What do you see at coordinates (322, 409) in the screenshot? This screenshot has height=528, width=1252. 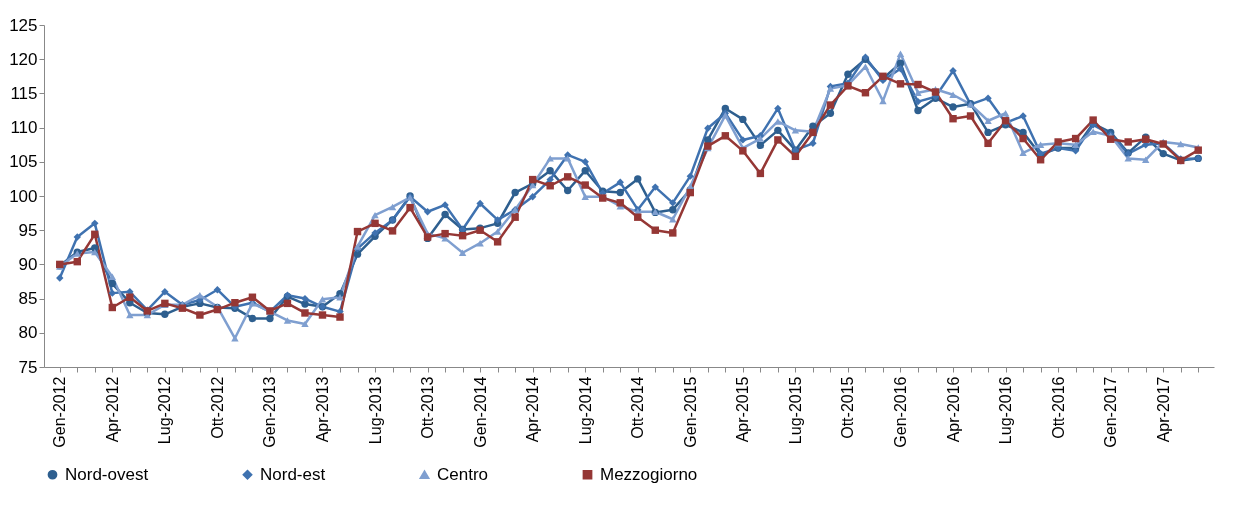 I see `x-tick-label: Apr-2013` at bounding box center [322, 409].